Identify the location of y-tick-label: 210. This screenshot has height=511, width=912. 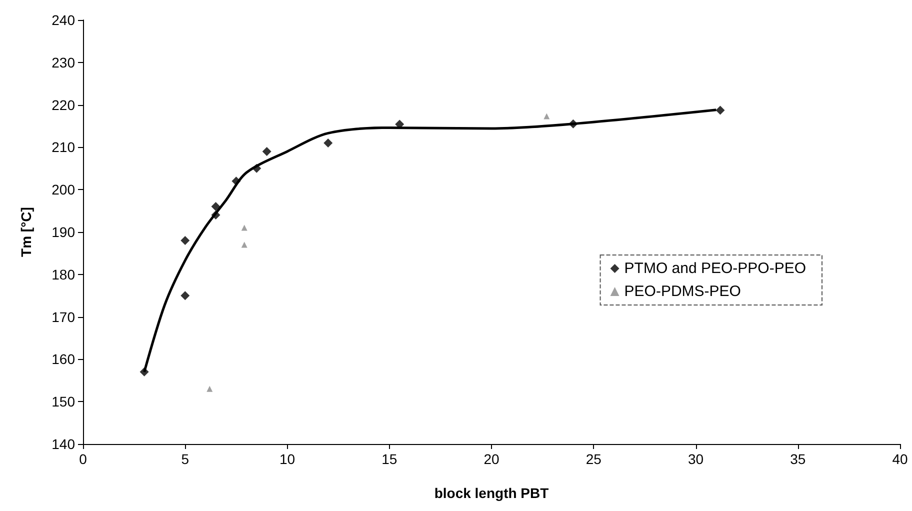
(64, 147).